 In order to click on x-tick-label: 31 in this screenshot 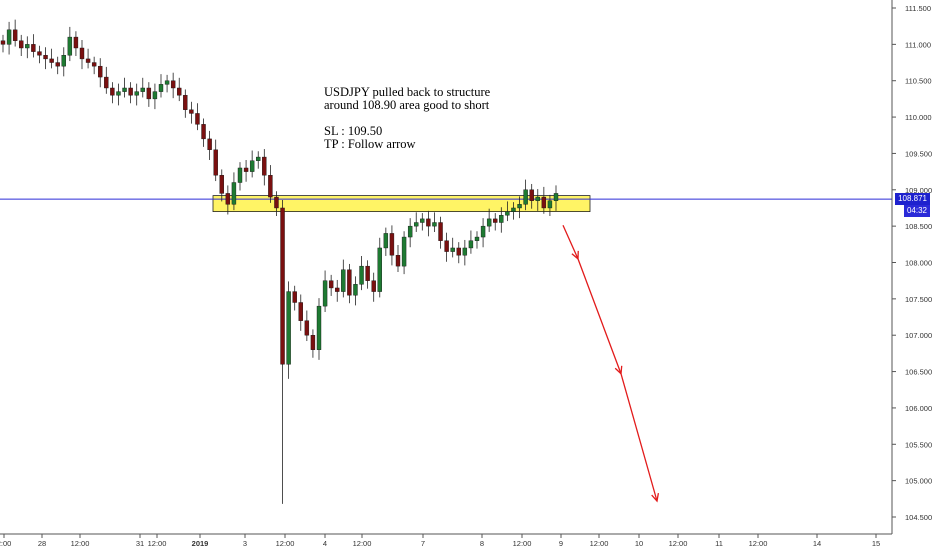, I will do `click(140, 543)`.